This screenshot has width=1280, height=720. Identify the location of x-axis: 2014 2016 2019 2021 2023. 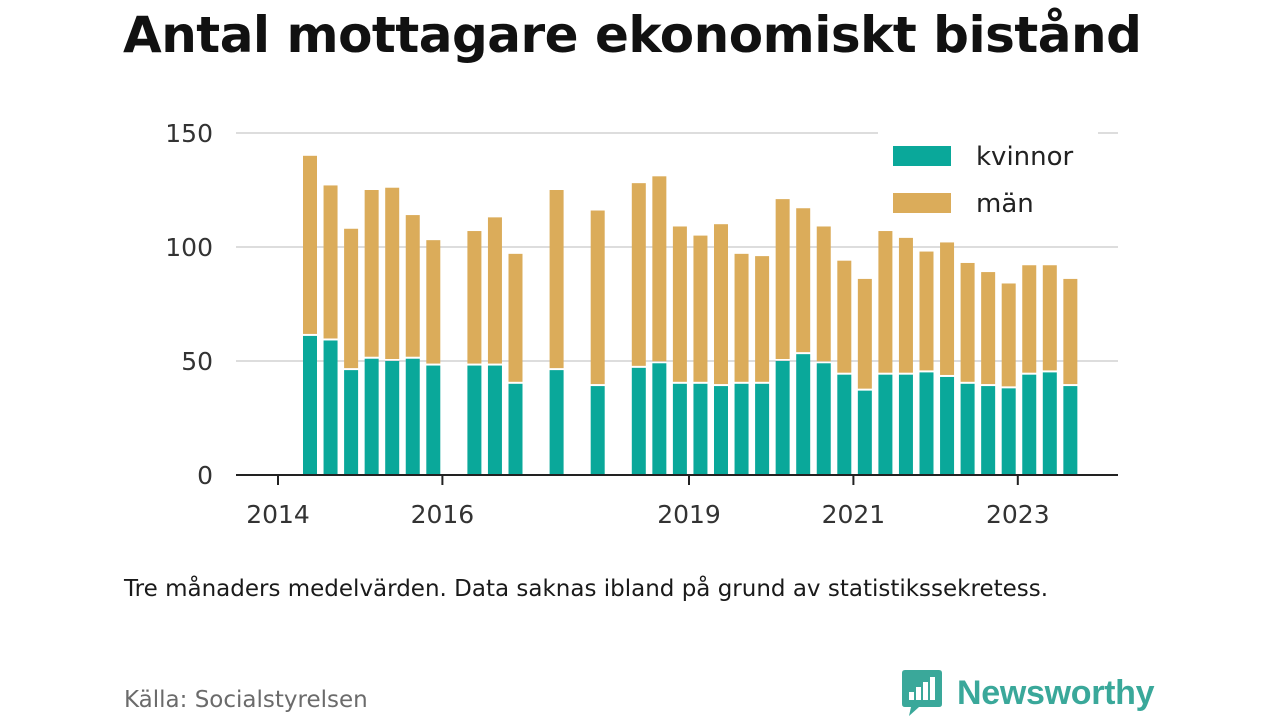
(677, 501).